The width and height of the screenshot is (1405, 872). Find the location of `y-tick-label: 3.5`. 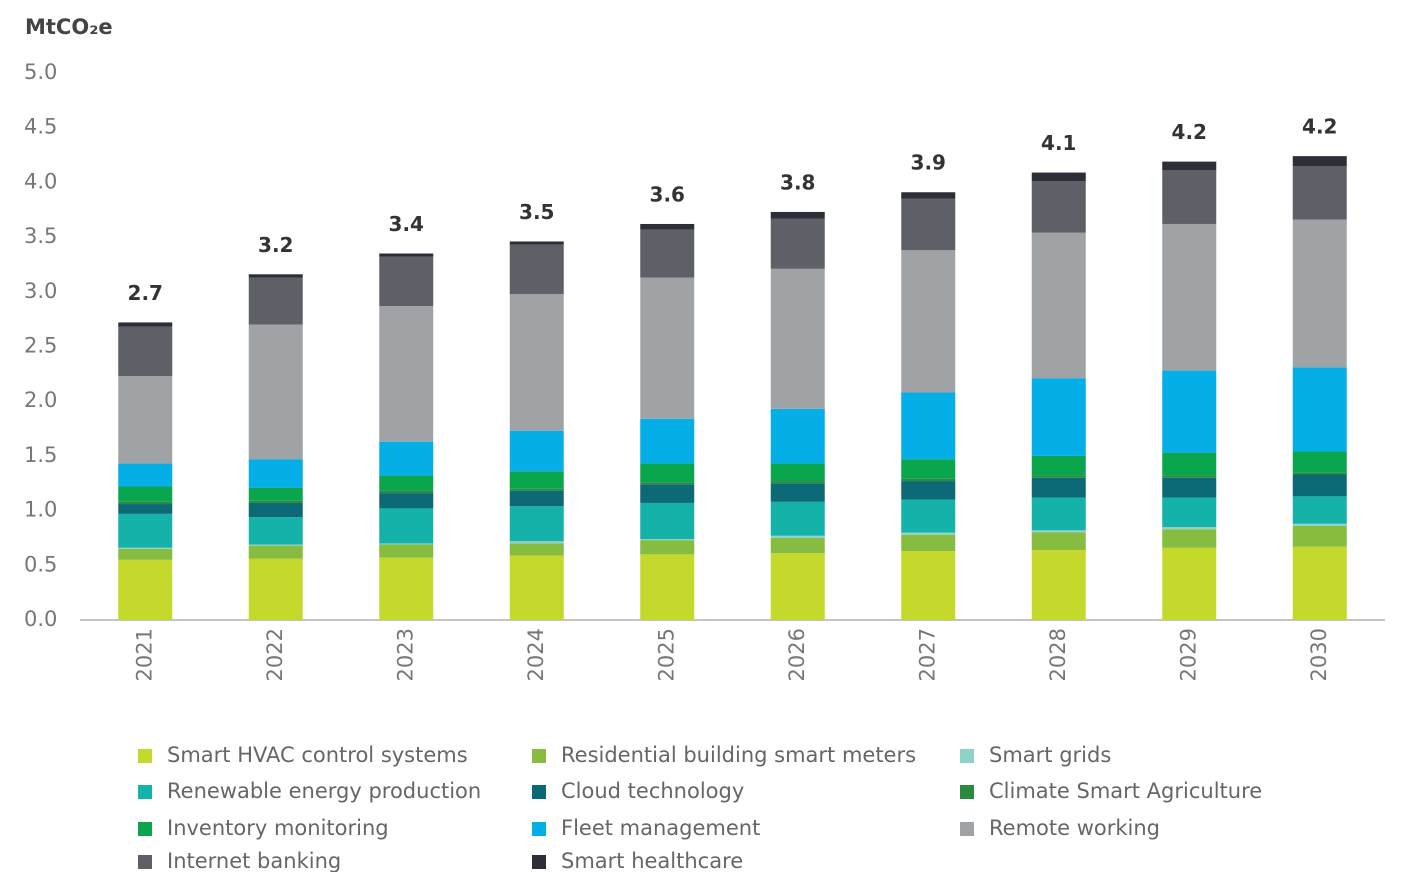

y-tick-label: 3.5 is located at coordinates (40, 236).